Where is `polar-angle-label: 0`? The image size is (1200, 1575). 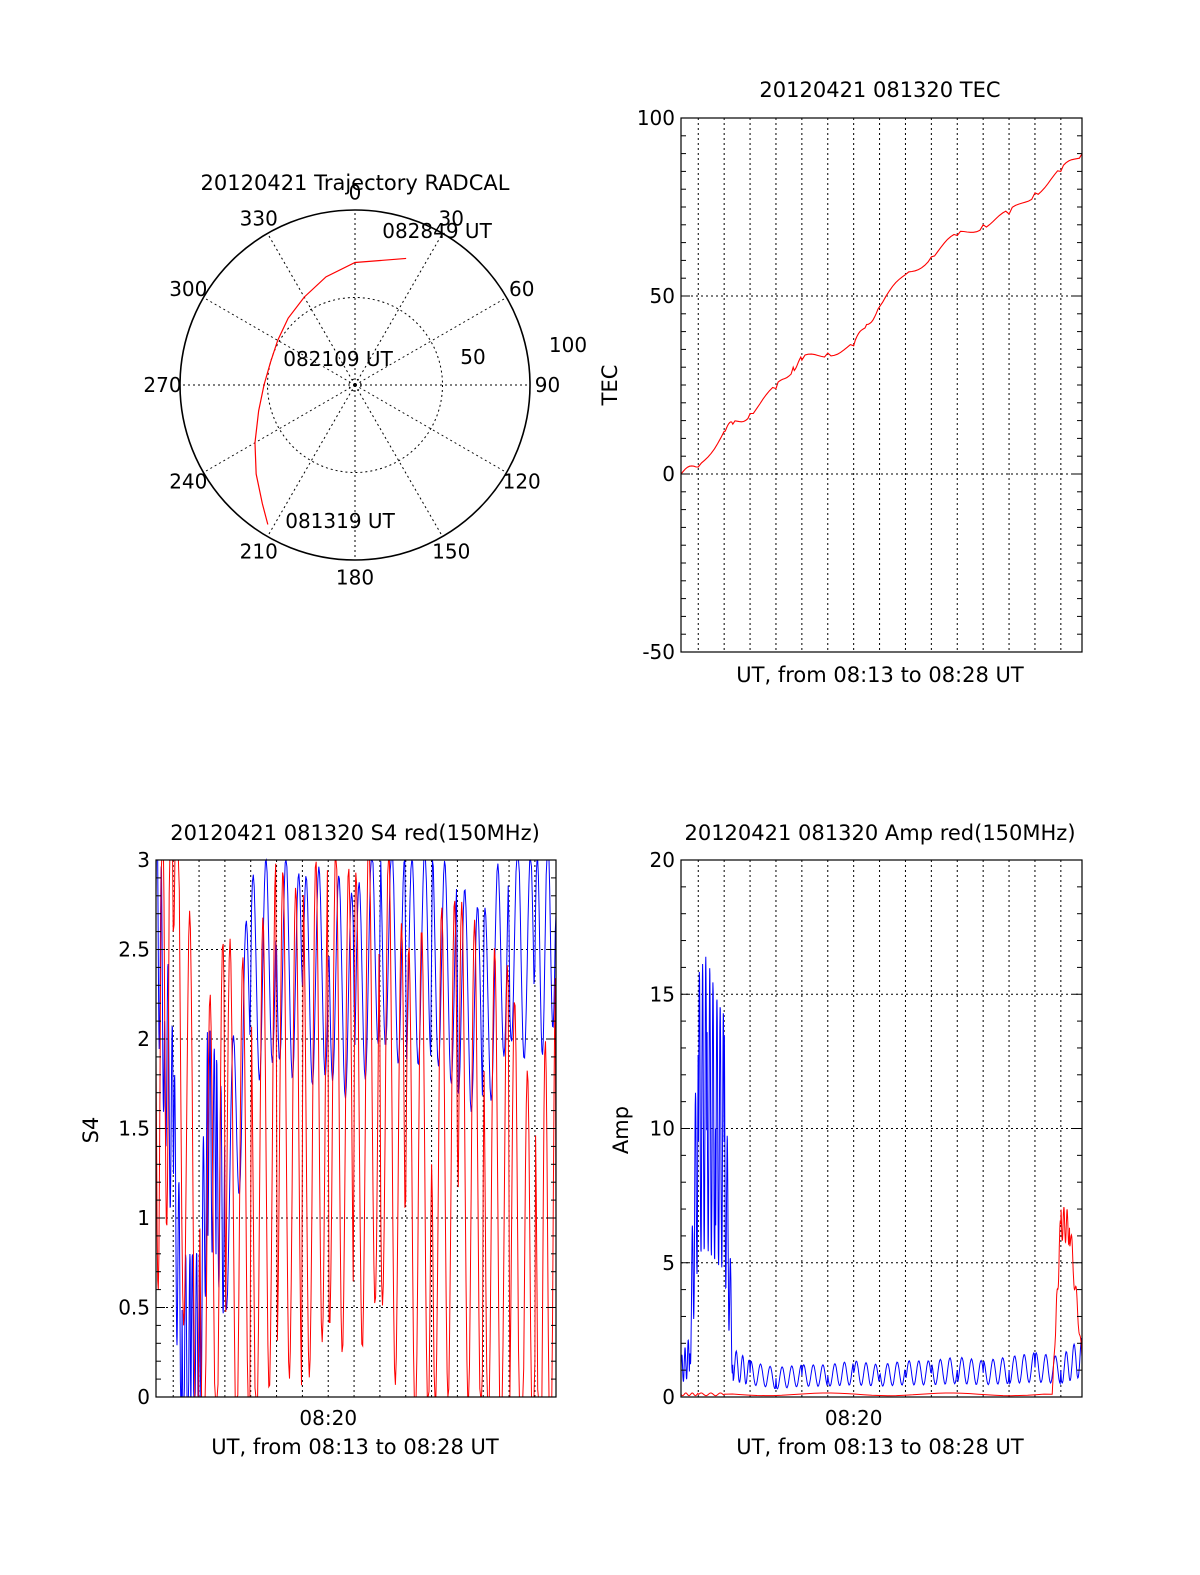 polar-angle-label: 0 is located at coordinates (355, 193).